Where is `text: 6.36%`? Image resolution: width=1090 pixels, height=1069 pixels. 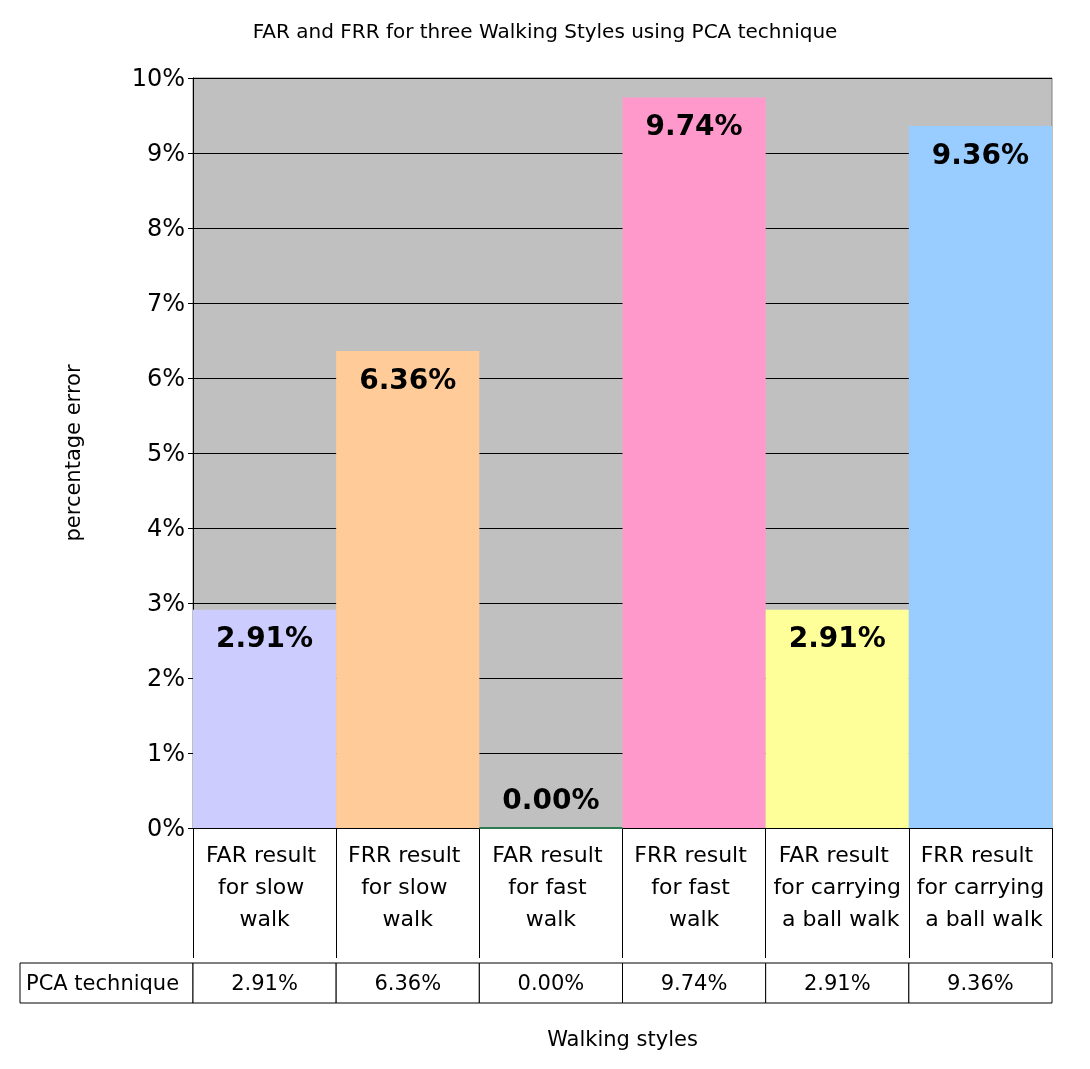 text: 6.36% is located at coordinates (408, 379).